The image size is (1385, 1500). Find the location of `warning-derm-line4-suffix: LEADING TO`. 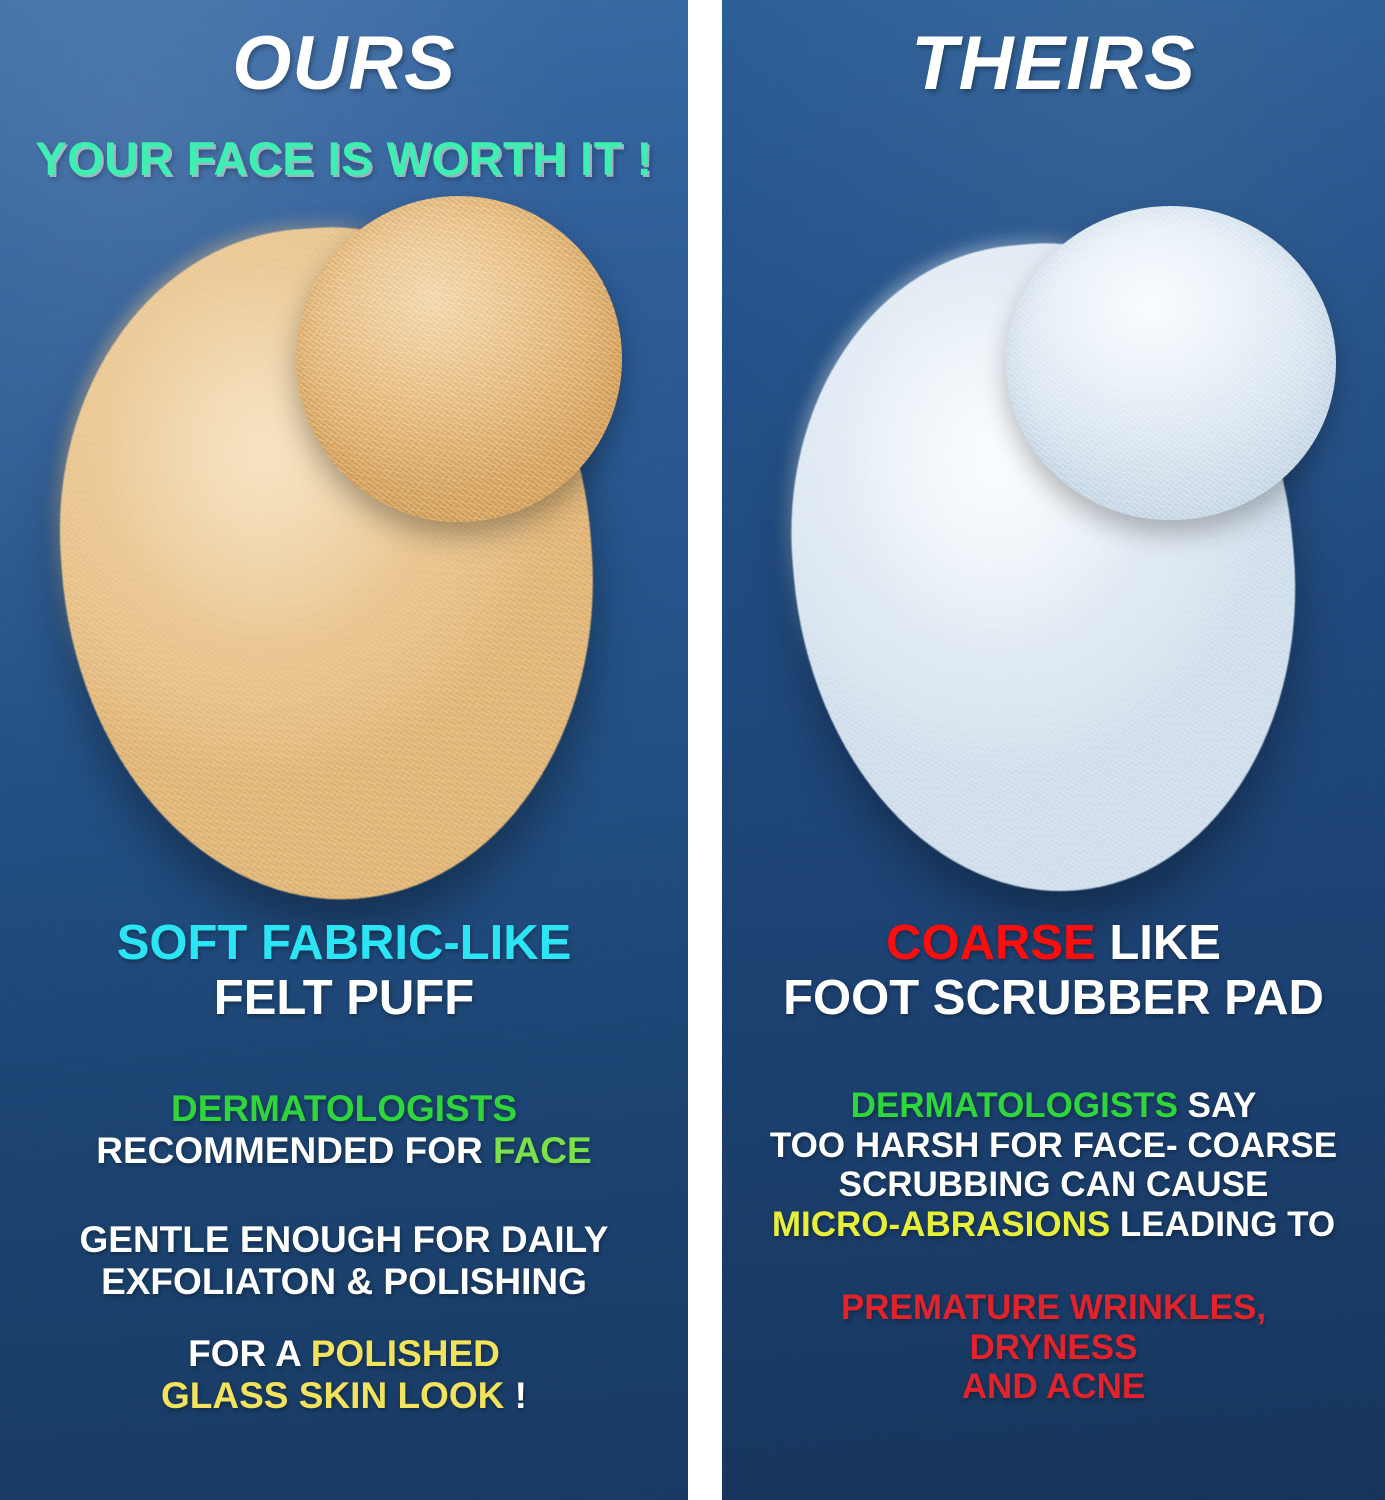

warning-derm-line4-suffix: LEADING TO is located at coordinates (1223, 1224).